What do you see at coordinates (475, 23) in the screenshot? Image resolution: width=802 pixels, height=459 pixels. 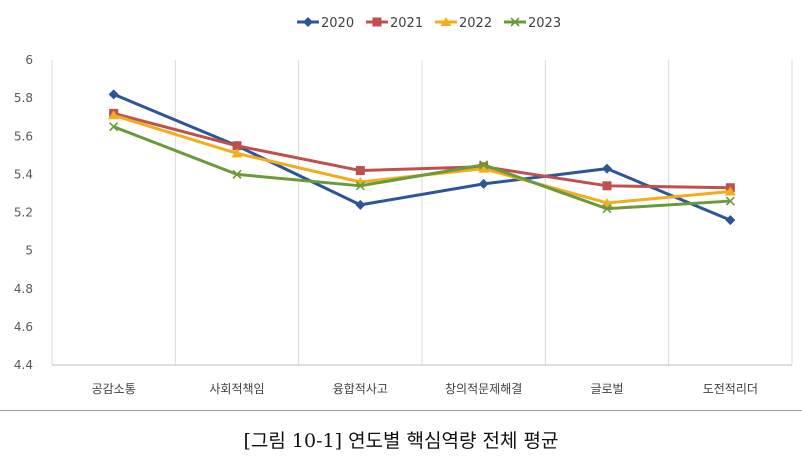 I see `legend-label: 2022` at bounding box center [475, 23].